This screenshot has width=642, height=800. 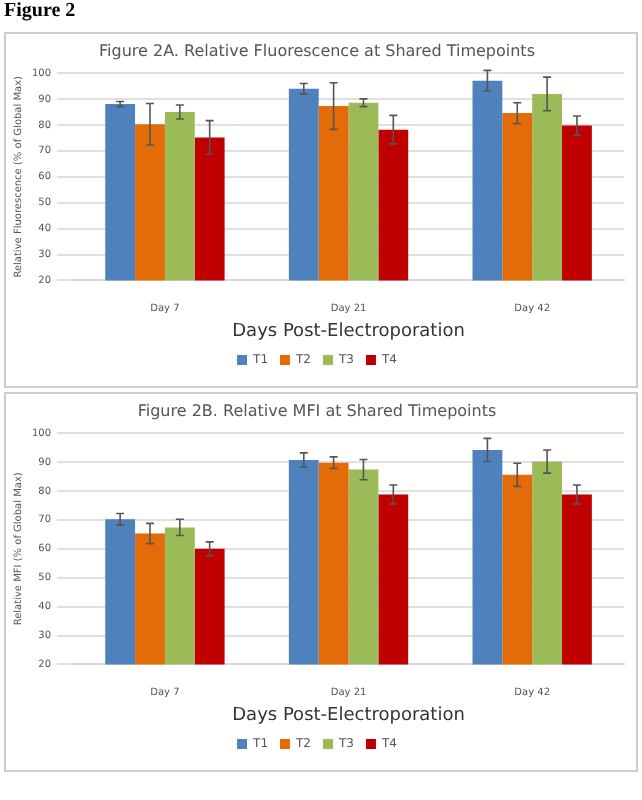 What do you see at coordinates (40, 13) in the screenshot?
I see `caption: Figure 2` at bounding box center [40, 13].